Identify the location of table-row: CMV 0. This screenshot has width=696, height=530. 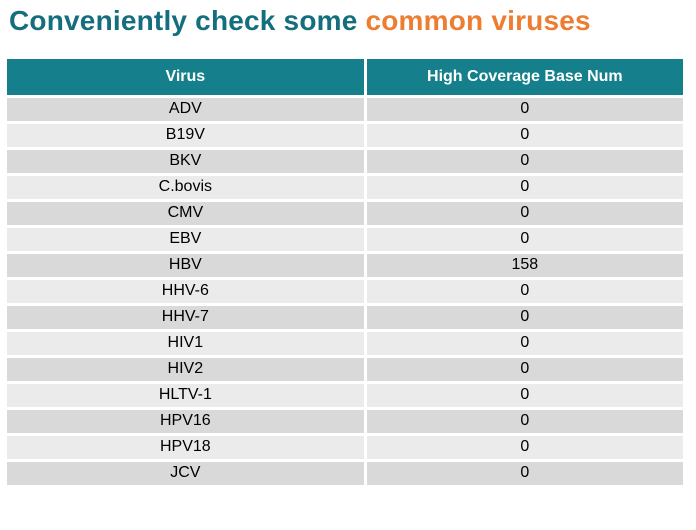
(345, 213).